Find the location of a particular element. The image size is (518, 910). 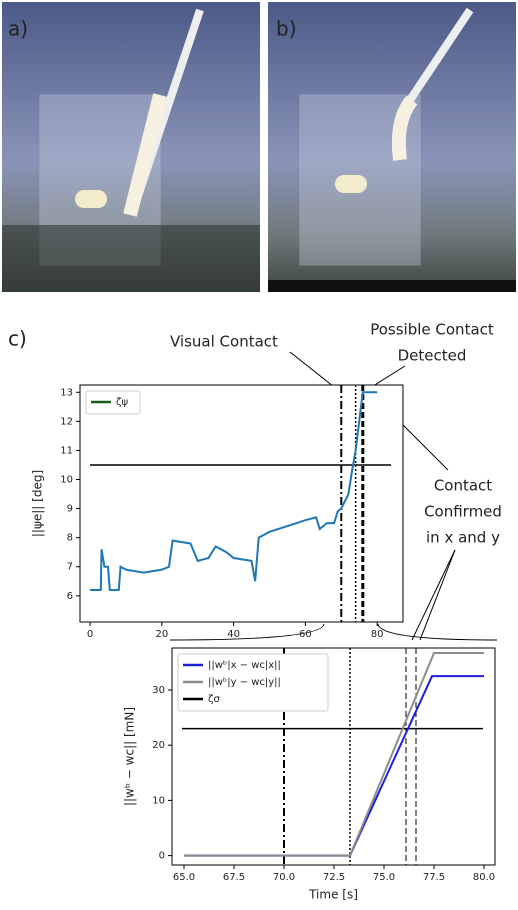

x-tick-label: 65.0 is located at coordinates (184, 877).